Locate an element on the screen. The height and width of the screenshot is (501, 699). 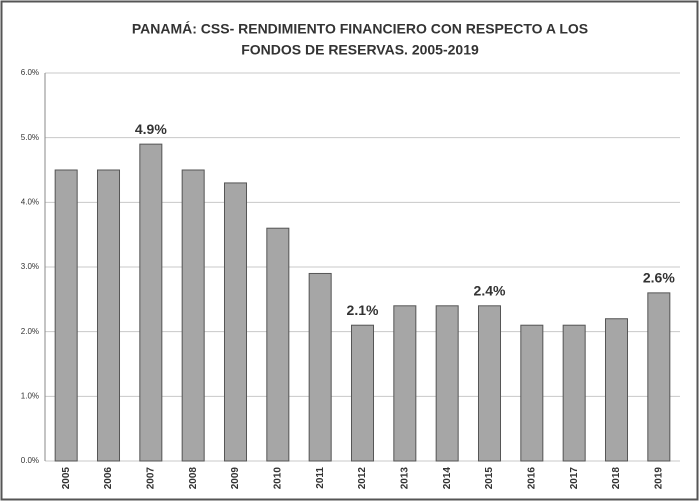
y-tick-label: 6.0% is located at coordinates (30, 72).